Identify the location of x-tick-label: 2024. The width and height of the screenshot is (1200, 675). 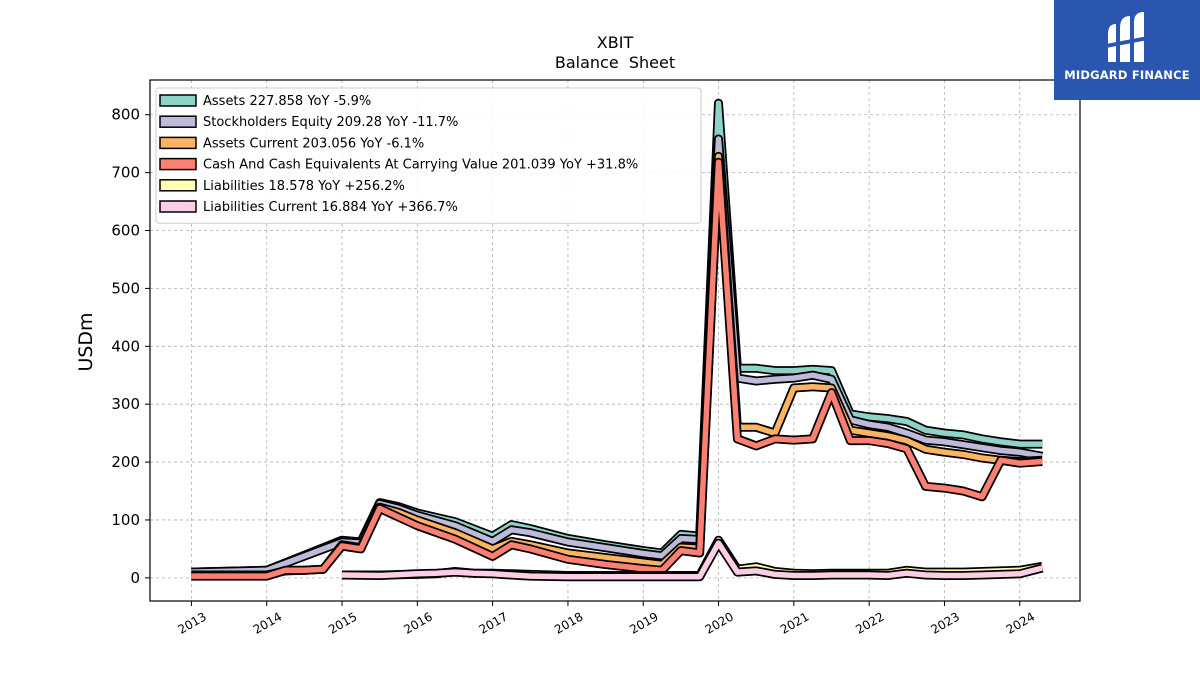
(1020, 622).